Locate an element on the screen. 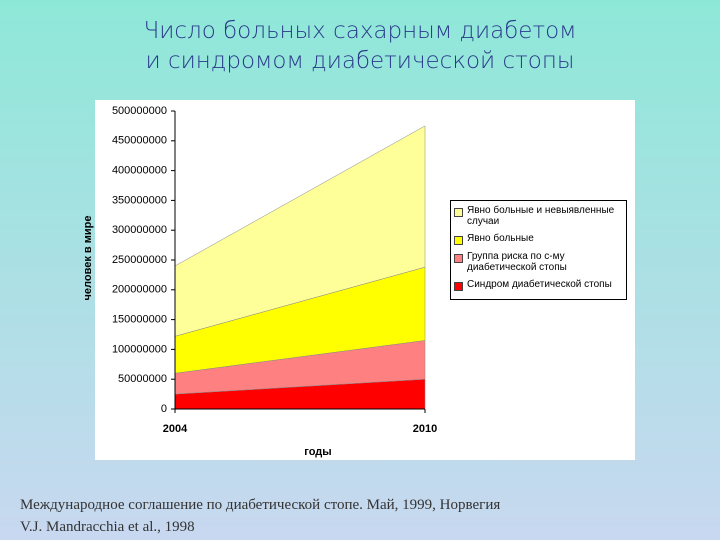 The width and height of the screenshot is (720, 540). legend-label: Явно больные и невыявленные случаи is located at coordinates (541, 216).